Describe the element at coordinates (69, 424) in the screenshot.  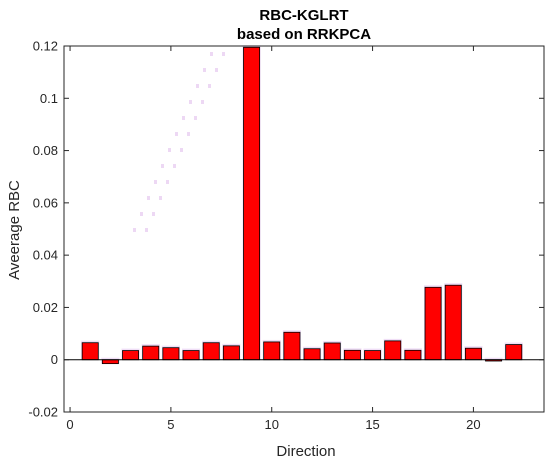
I see `x-tick-label: 0` at that location.